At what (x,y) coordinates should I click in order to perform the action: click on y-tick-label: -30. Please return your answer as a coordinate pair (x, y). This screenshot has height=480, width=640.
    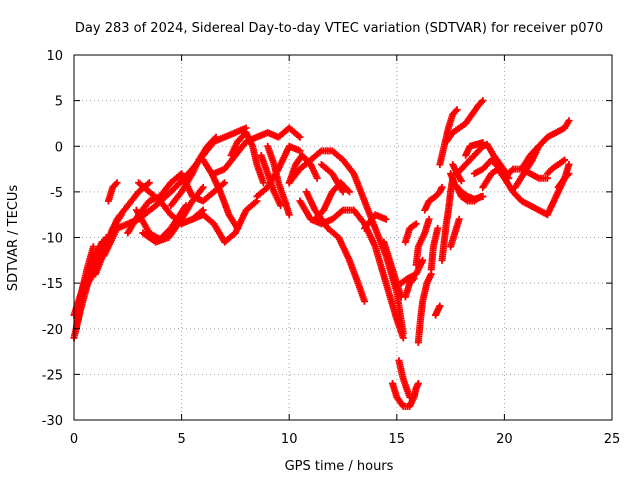
    Looking at the image, I should click on (52, 421).